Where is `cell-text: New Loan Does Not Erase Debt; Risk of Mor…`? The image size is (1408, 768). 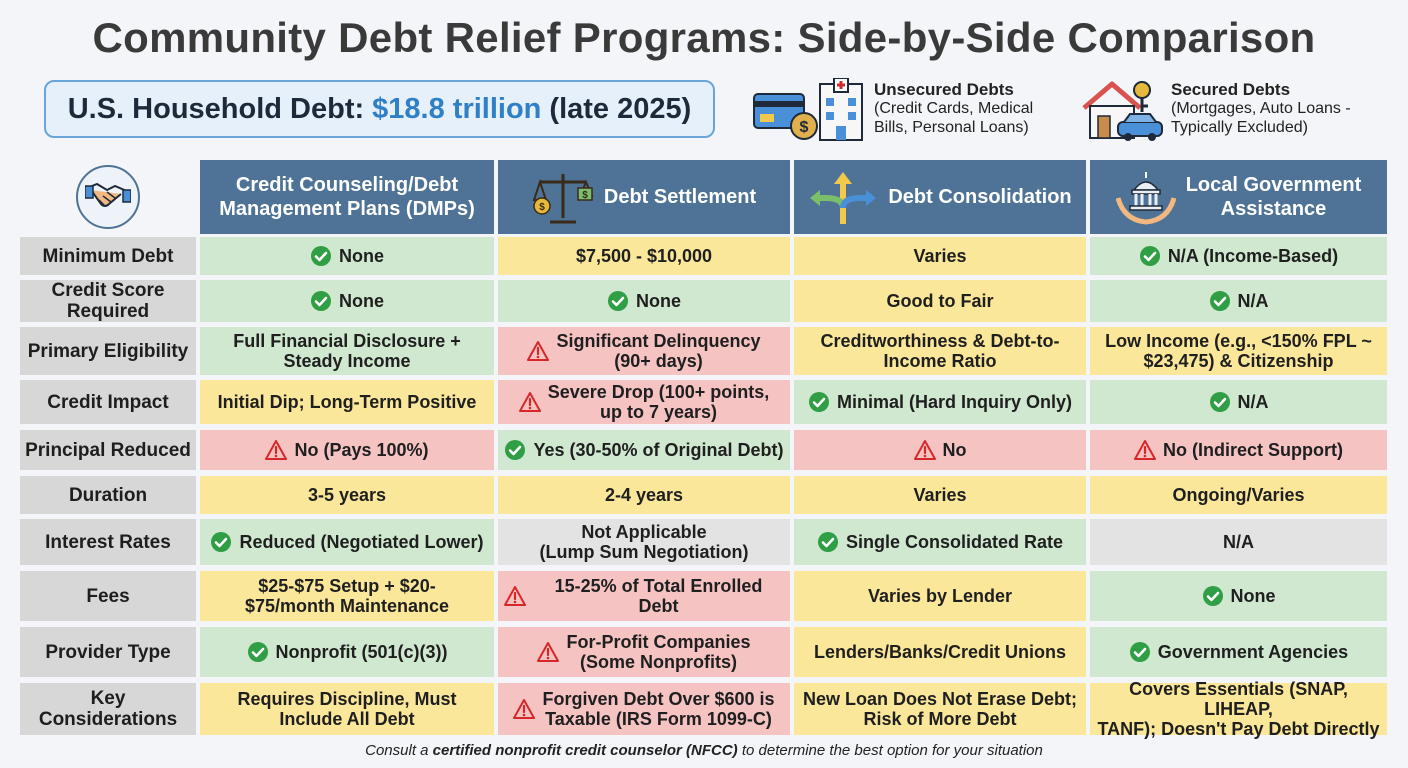
cell-text: New Loan Does Not Erase Debt; Risk of Mor… is located at coordinates (940, 709).